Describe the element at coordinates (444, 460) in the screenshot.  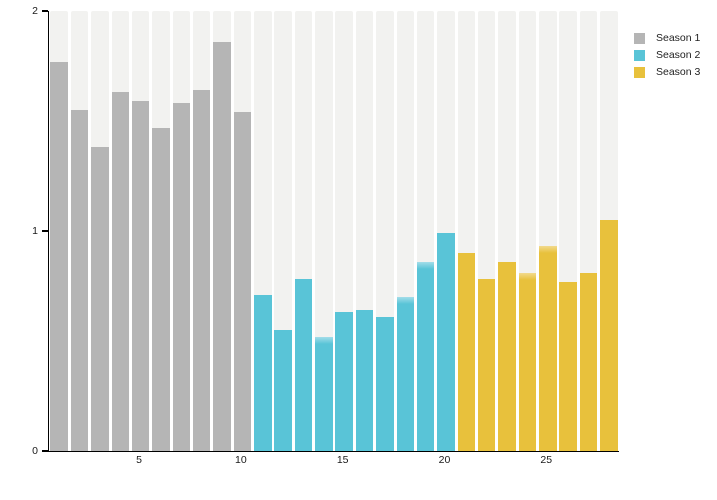
I see `x-tick-label-20: 20` at that location.